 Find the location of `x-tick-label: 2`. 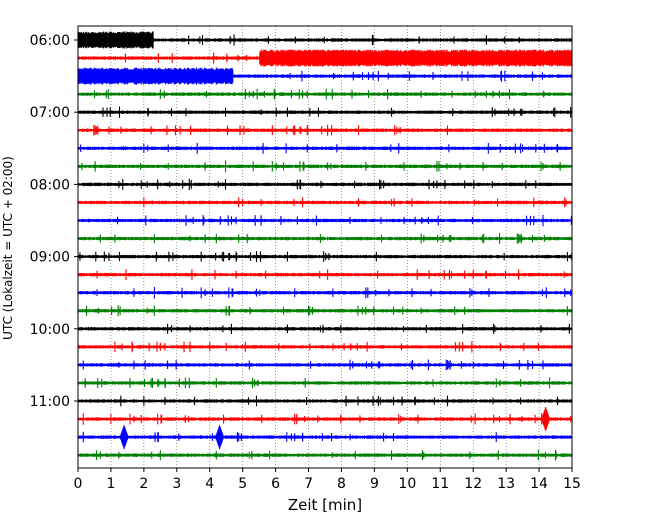

x-tick-label: 2 is located at coordinates (143, 484).